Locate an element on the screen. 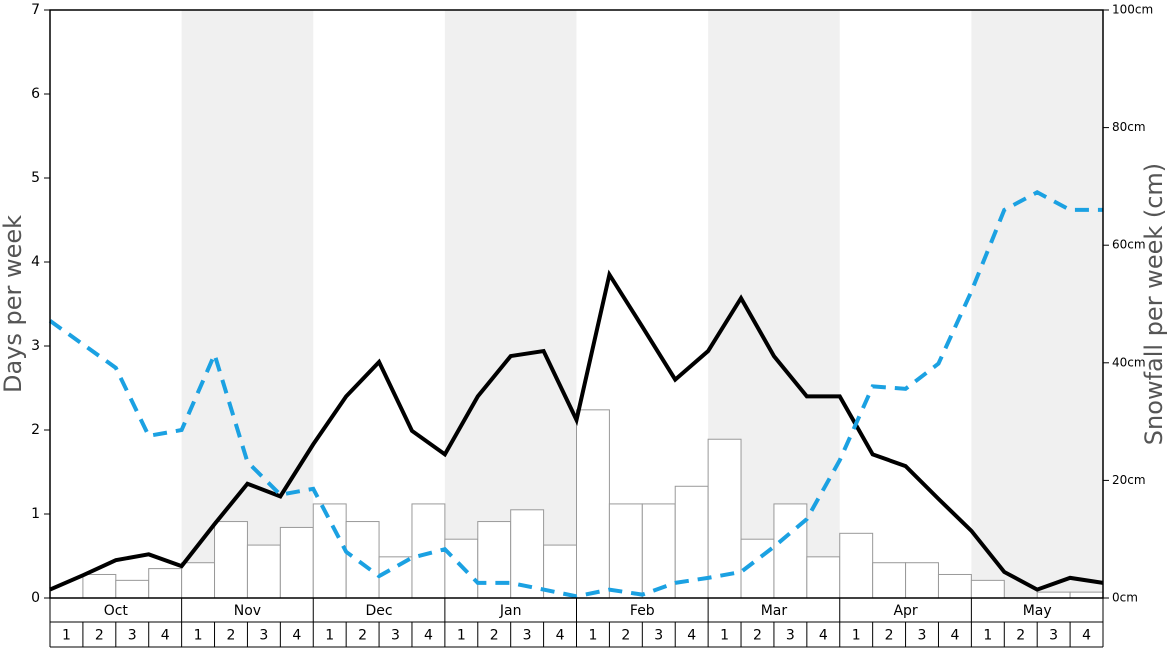 The height and width of the screenshot is (648, 1168). y2-tick-label: 0cm is located at coordinates (1125, 598).